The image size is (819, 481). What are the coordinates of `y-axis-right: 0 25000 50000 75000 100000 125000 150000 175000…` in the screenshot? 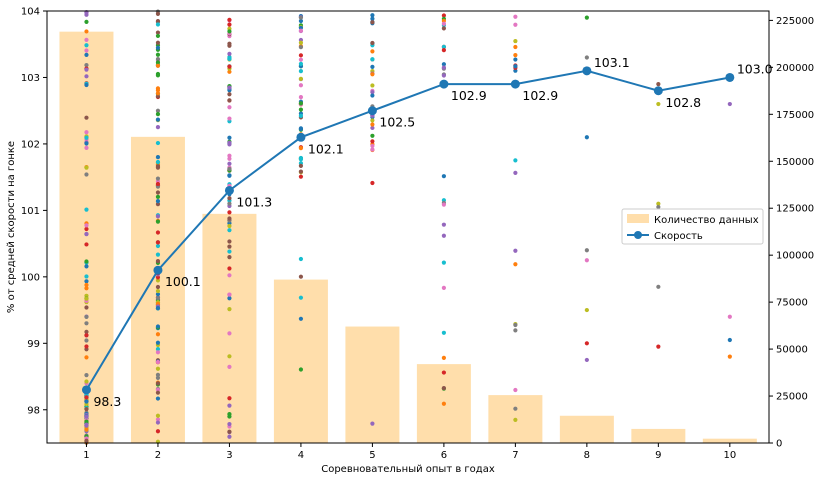 It's located at (791, 233).